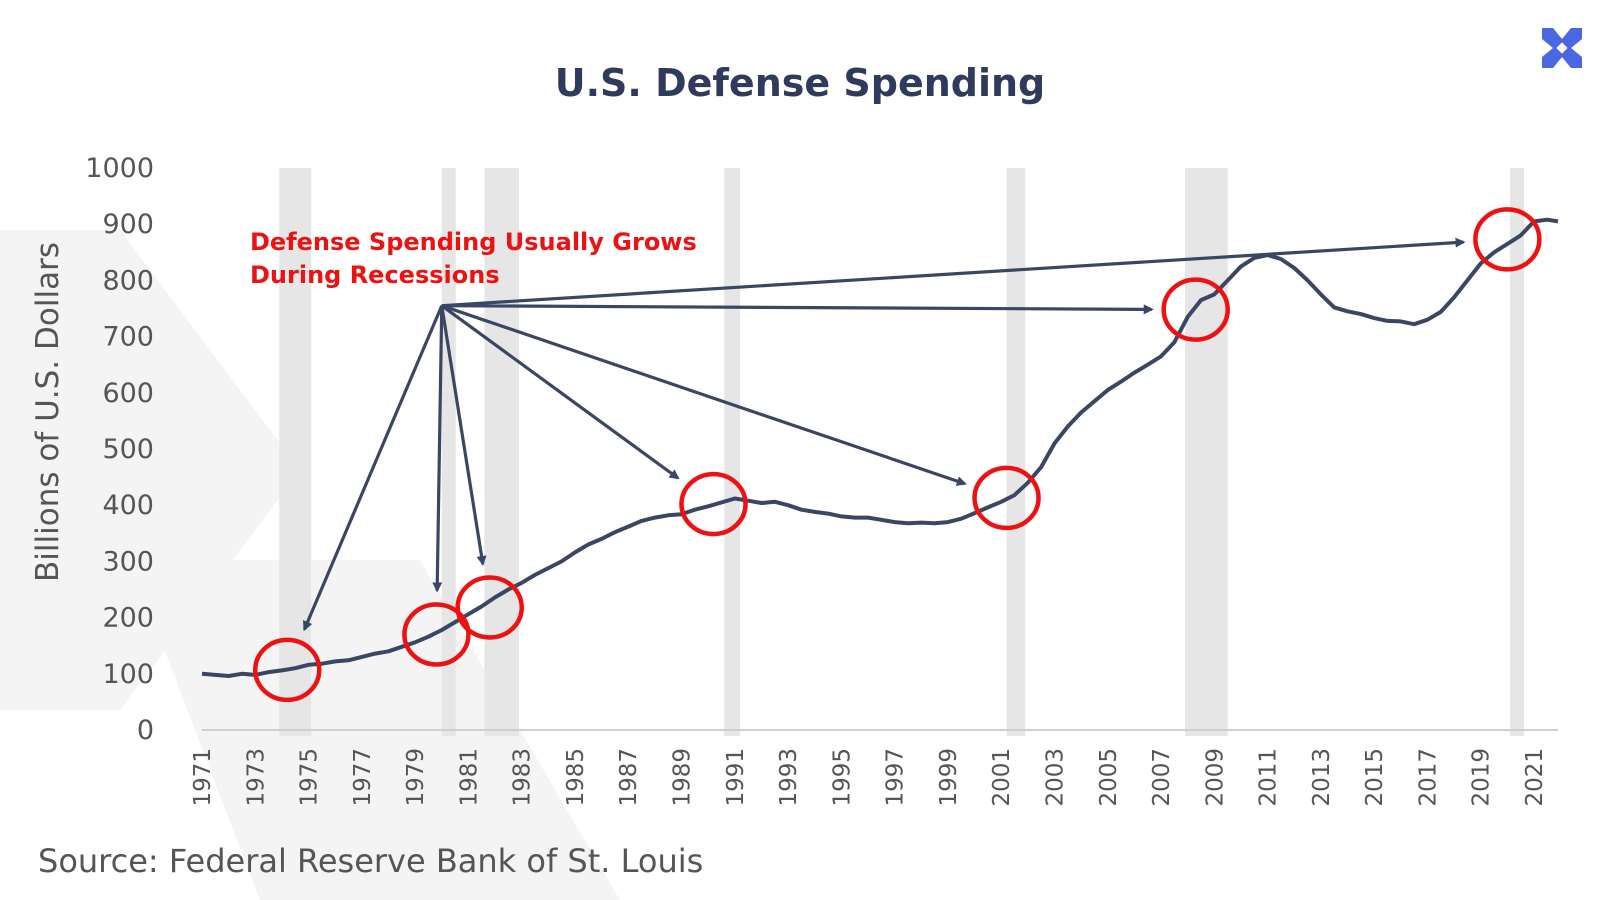 The width and height of the screenshot is (1600, 900). I want to click on x-tick-1997: 1997, so click(896, 777).